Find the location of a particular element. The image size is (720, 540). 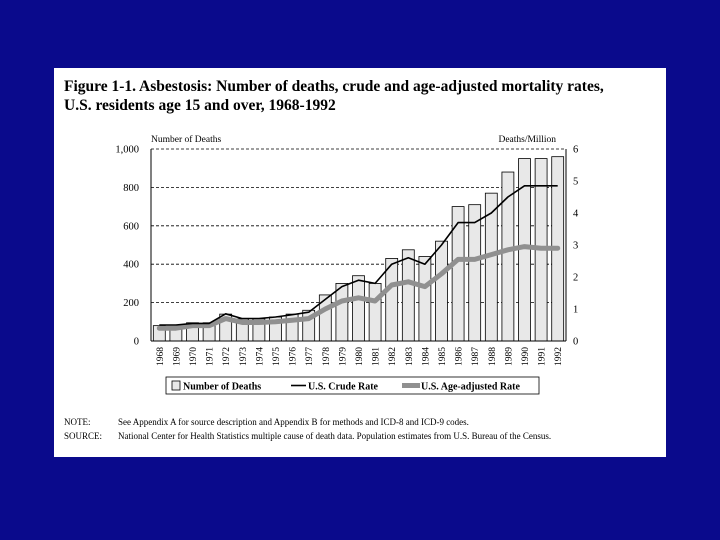

age-adjusted-rate-line is located at coordinates (358, 287).